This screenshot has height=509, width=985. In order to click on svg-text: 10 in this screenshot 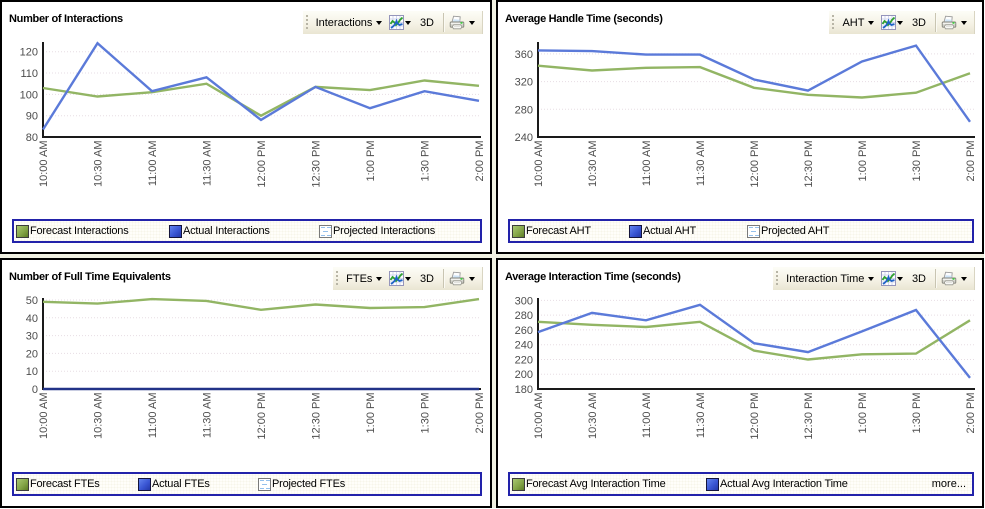, I will do `click(32, 372)`.